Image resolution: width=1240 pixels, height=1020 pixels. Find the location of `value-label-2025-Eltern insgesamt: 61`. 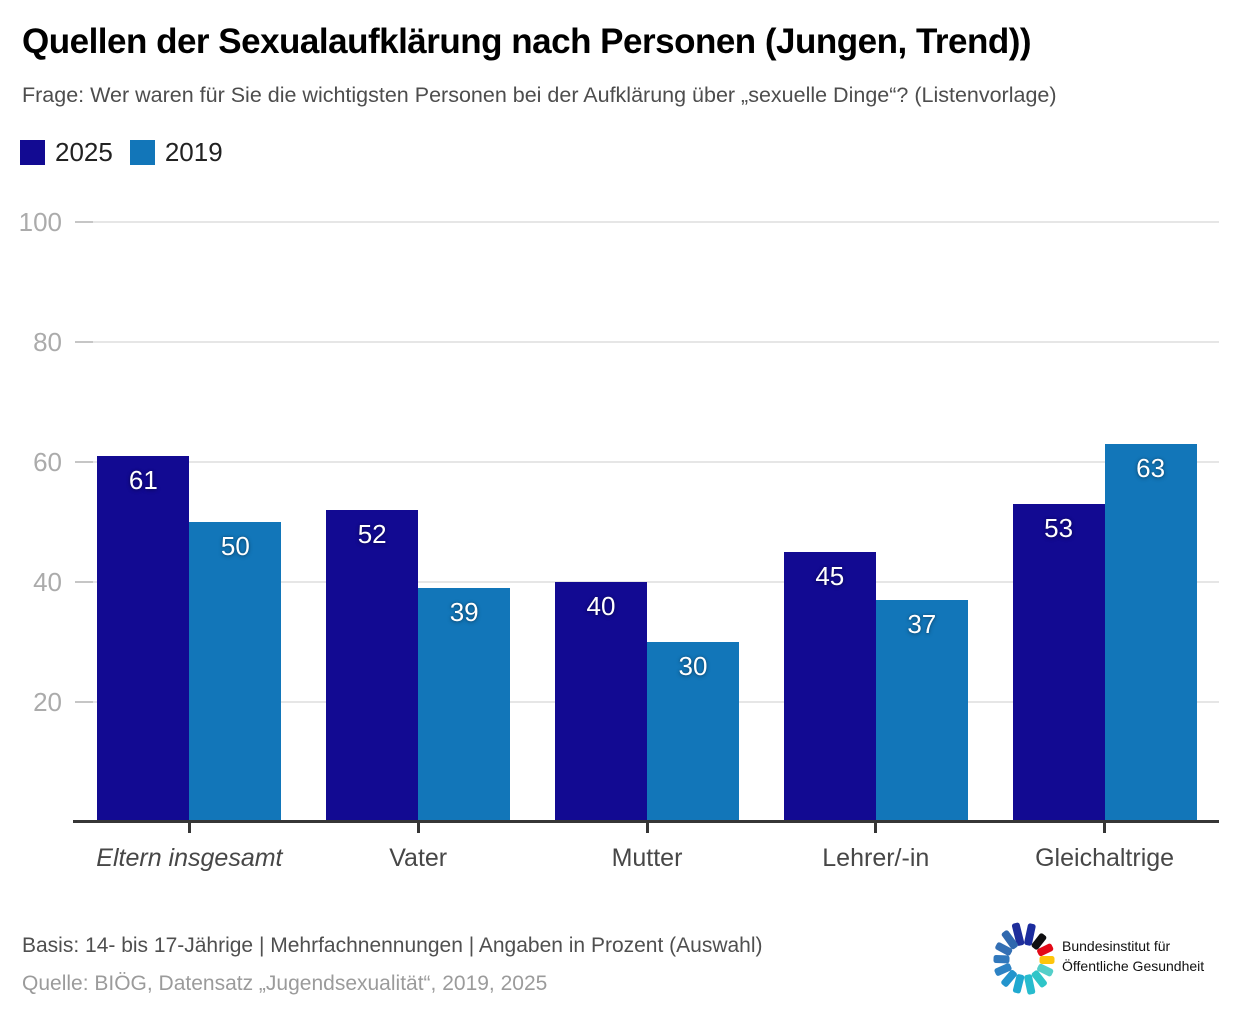

value-label-2025-Eltern insgesamt: 61 is located at coordinates (143, 480).